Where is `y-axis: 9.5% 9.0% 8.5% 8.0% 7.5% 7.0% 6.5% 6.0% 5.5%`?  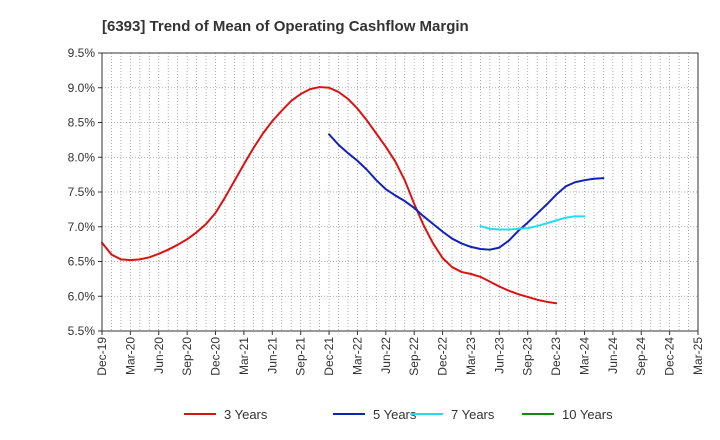
y-axis: 9.5% 9.0% 8.5% 8.0% 7.5% 7.0% 6.5% 6.0% 5.5% is located at coordinates (85, 192).